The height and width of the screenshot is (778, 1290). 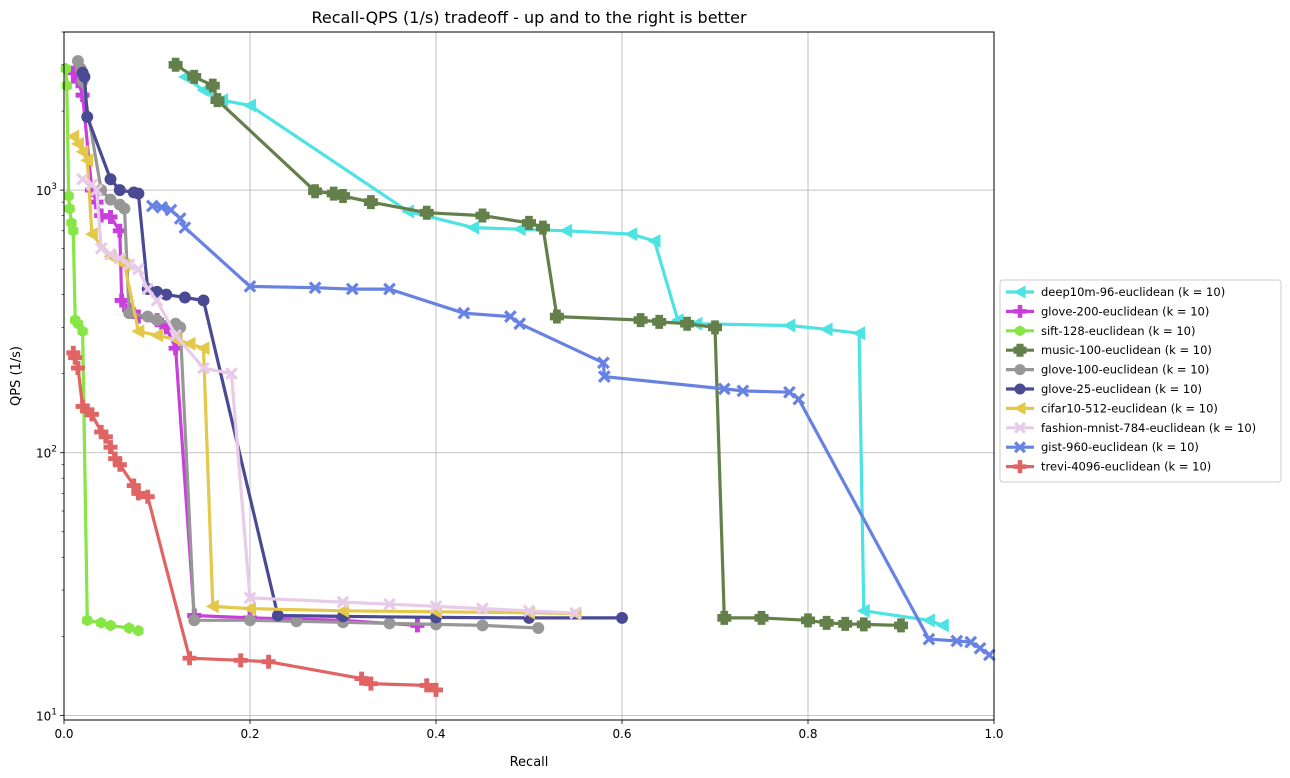 I want to click on legend-entry: glove-25-euclidean (k = 10), so click(x=1104, y=389).